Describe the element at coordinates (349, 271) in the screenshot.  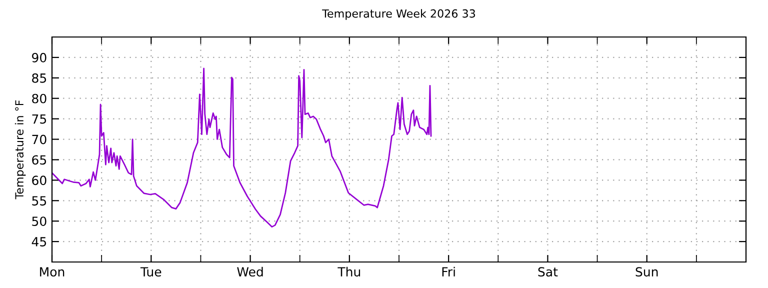
I see `x-tick-label: Thu` at that location.